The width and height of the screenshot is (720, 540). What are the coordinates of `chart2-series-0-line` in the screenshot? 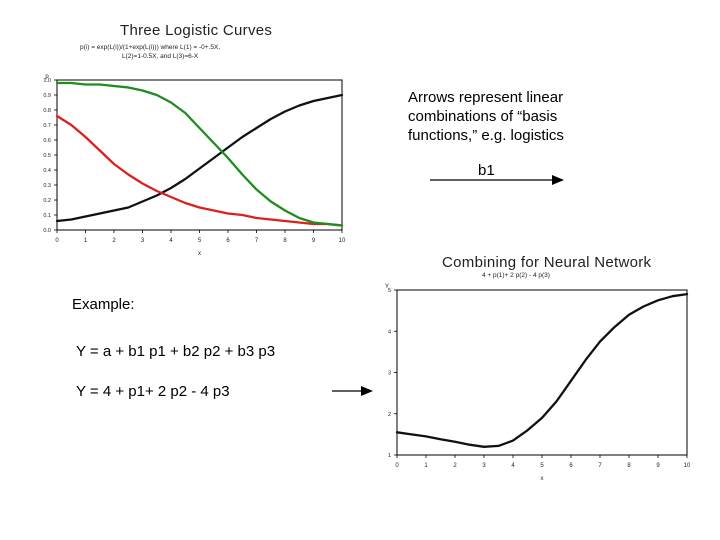 It's located at (542, 370).